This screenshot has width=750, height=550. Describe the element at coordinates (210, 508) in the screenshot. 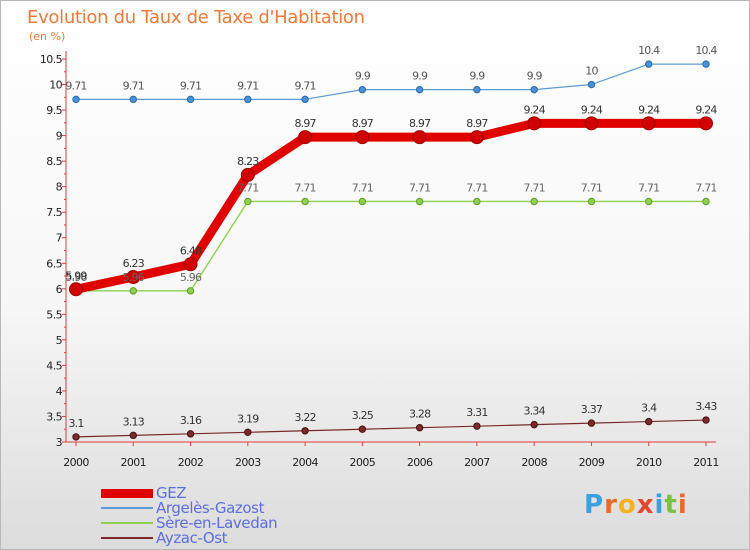

I see `legend-label: Argelès-Gazost` at that location.